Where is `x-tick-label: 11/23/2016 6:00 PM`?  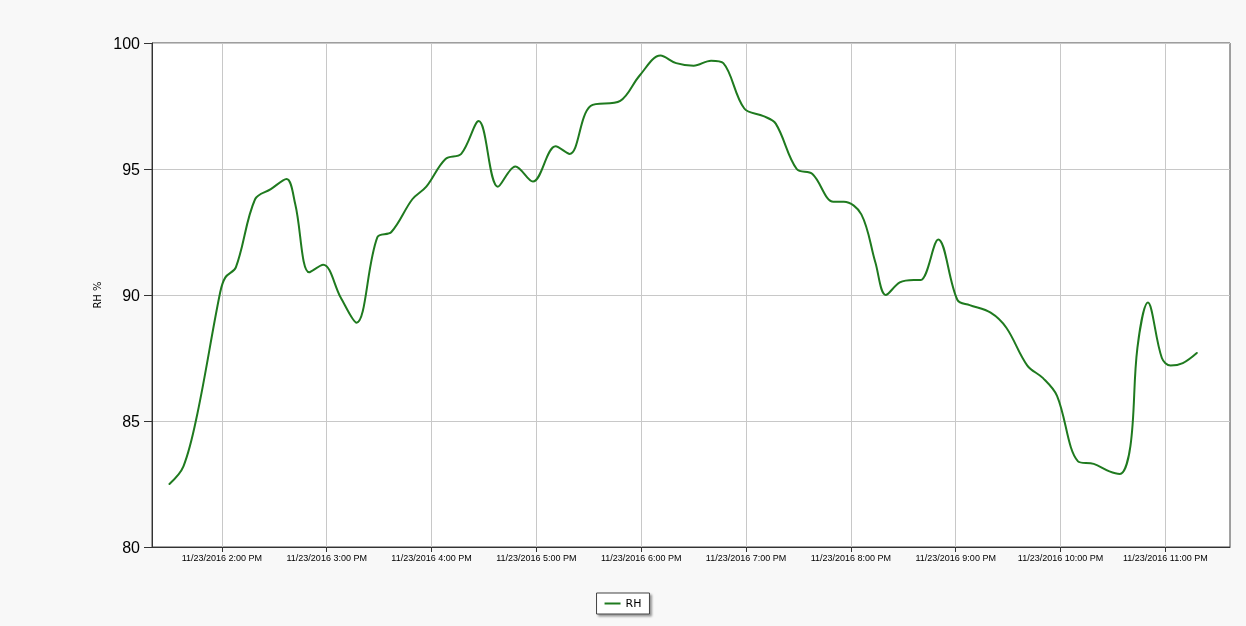 x-tick-label: 11/23/2016 6:00 PM is located at coordinates (641, 557).